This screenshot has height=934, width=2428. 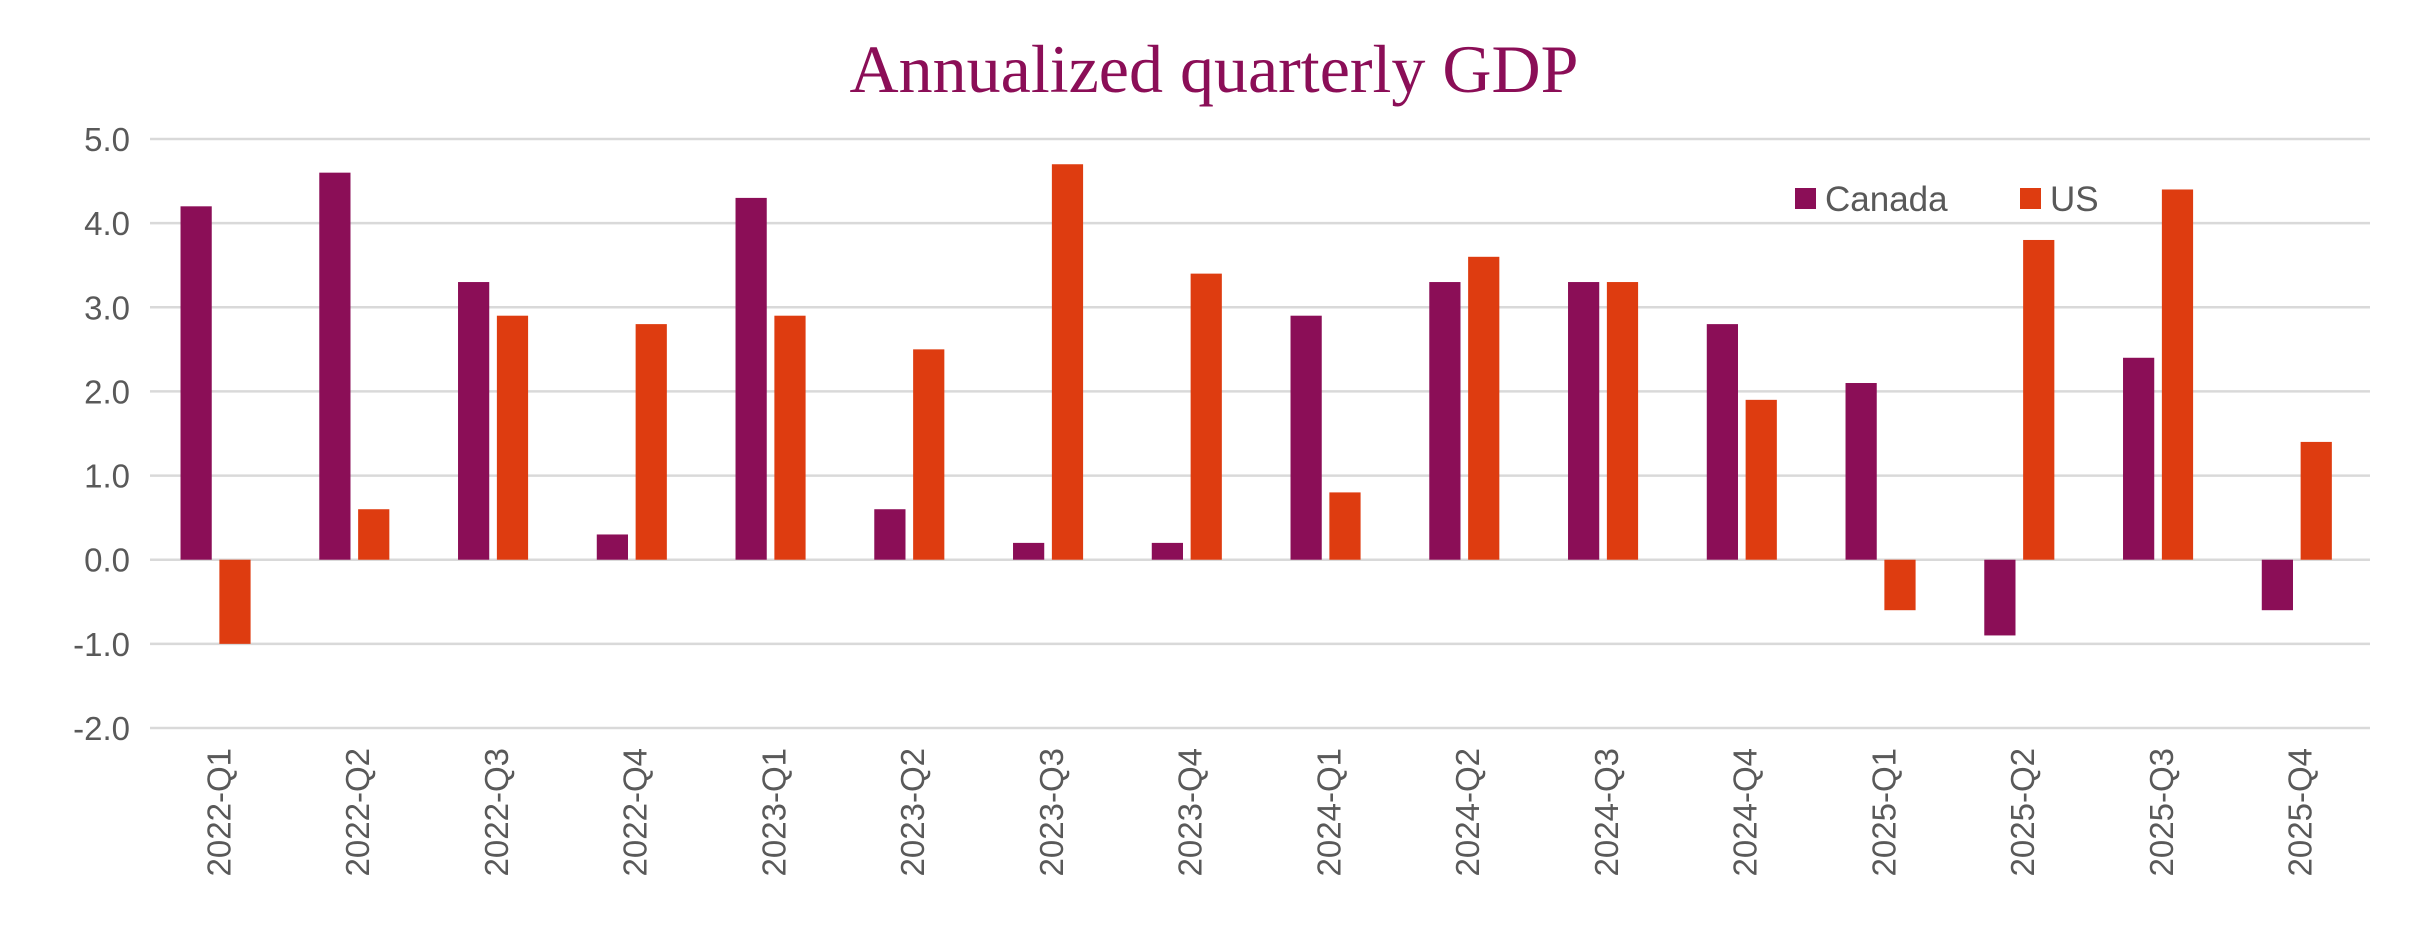 I want to click on y-tick-label: 2.0, so click(x=107, y=391).